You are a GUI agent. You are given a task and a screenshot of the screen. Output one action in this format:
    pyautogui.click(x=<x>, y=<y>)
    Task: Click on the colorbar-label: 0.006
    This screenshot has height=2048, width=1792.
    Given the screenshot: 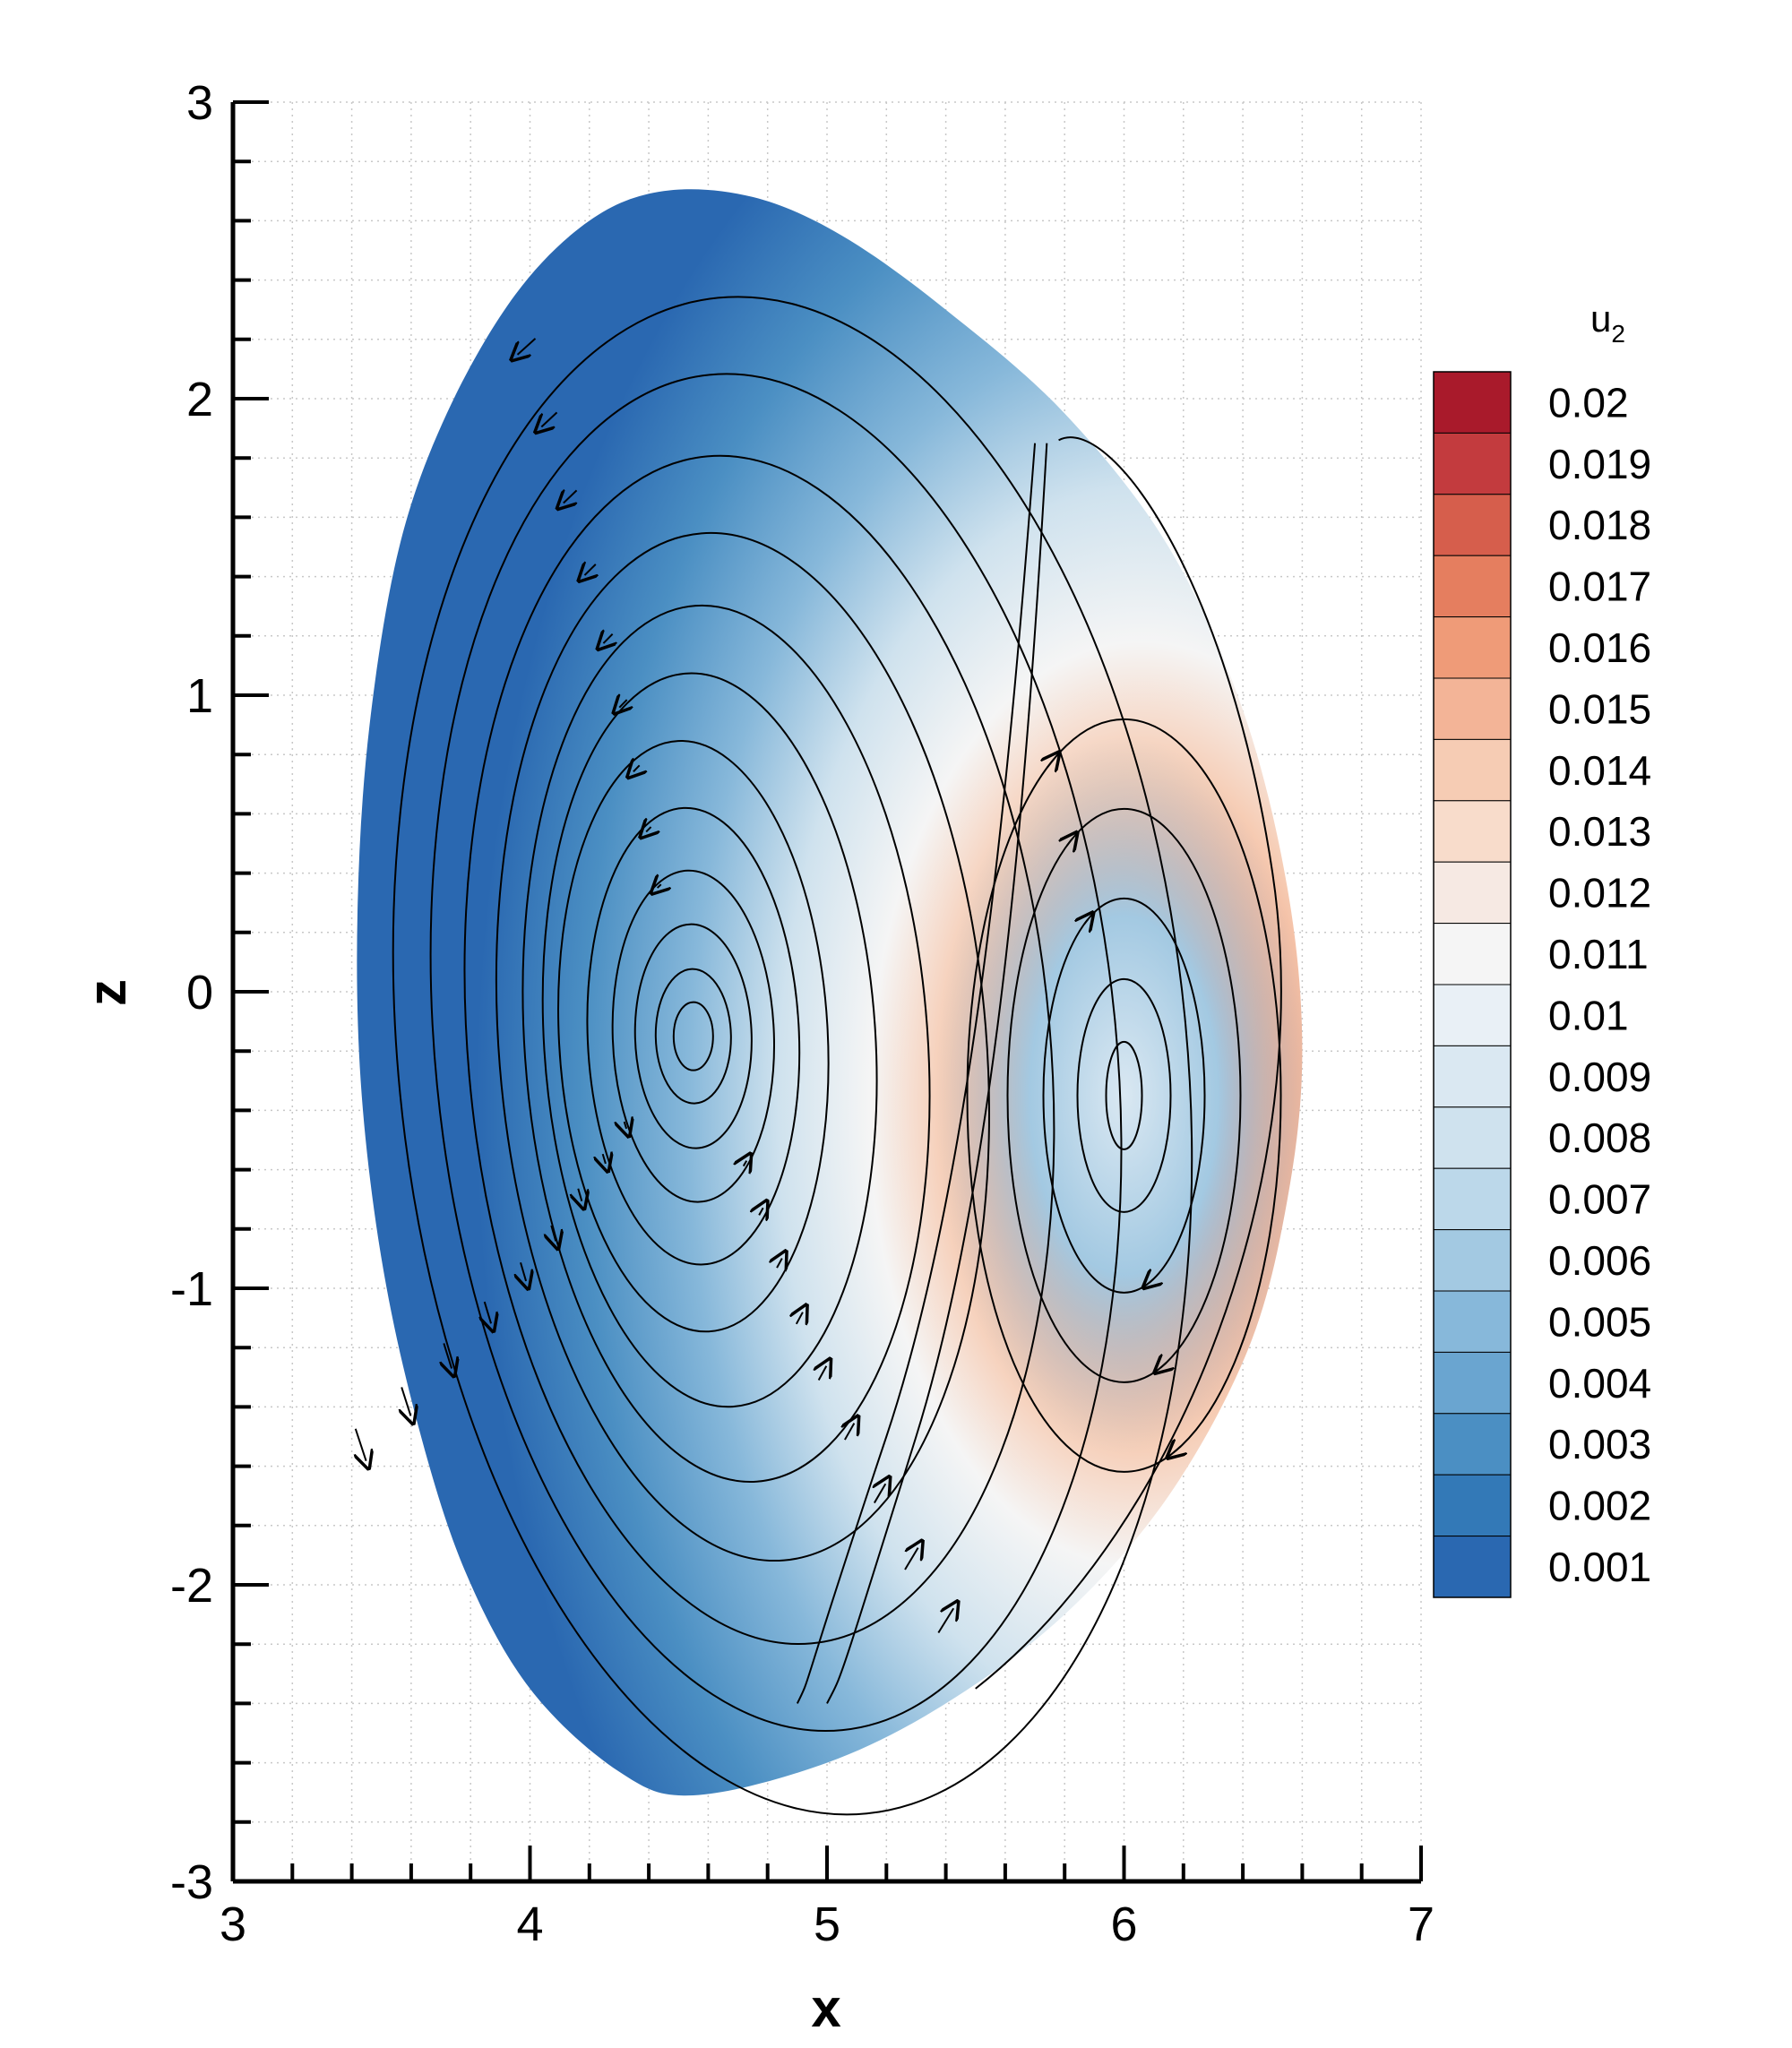 What is the action you would take?
    pyautogui.click(x=1599, y=1260)
    